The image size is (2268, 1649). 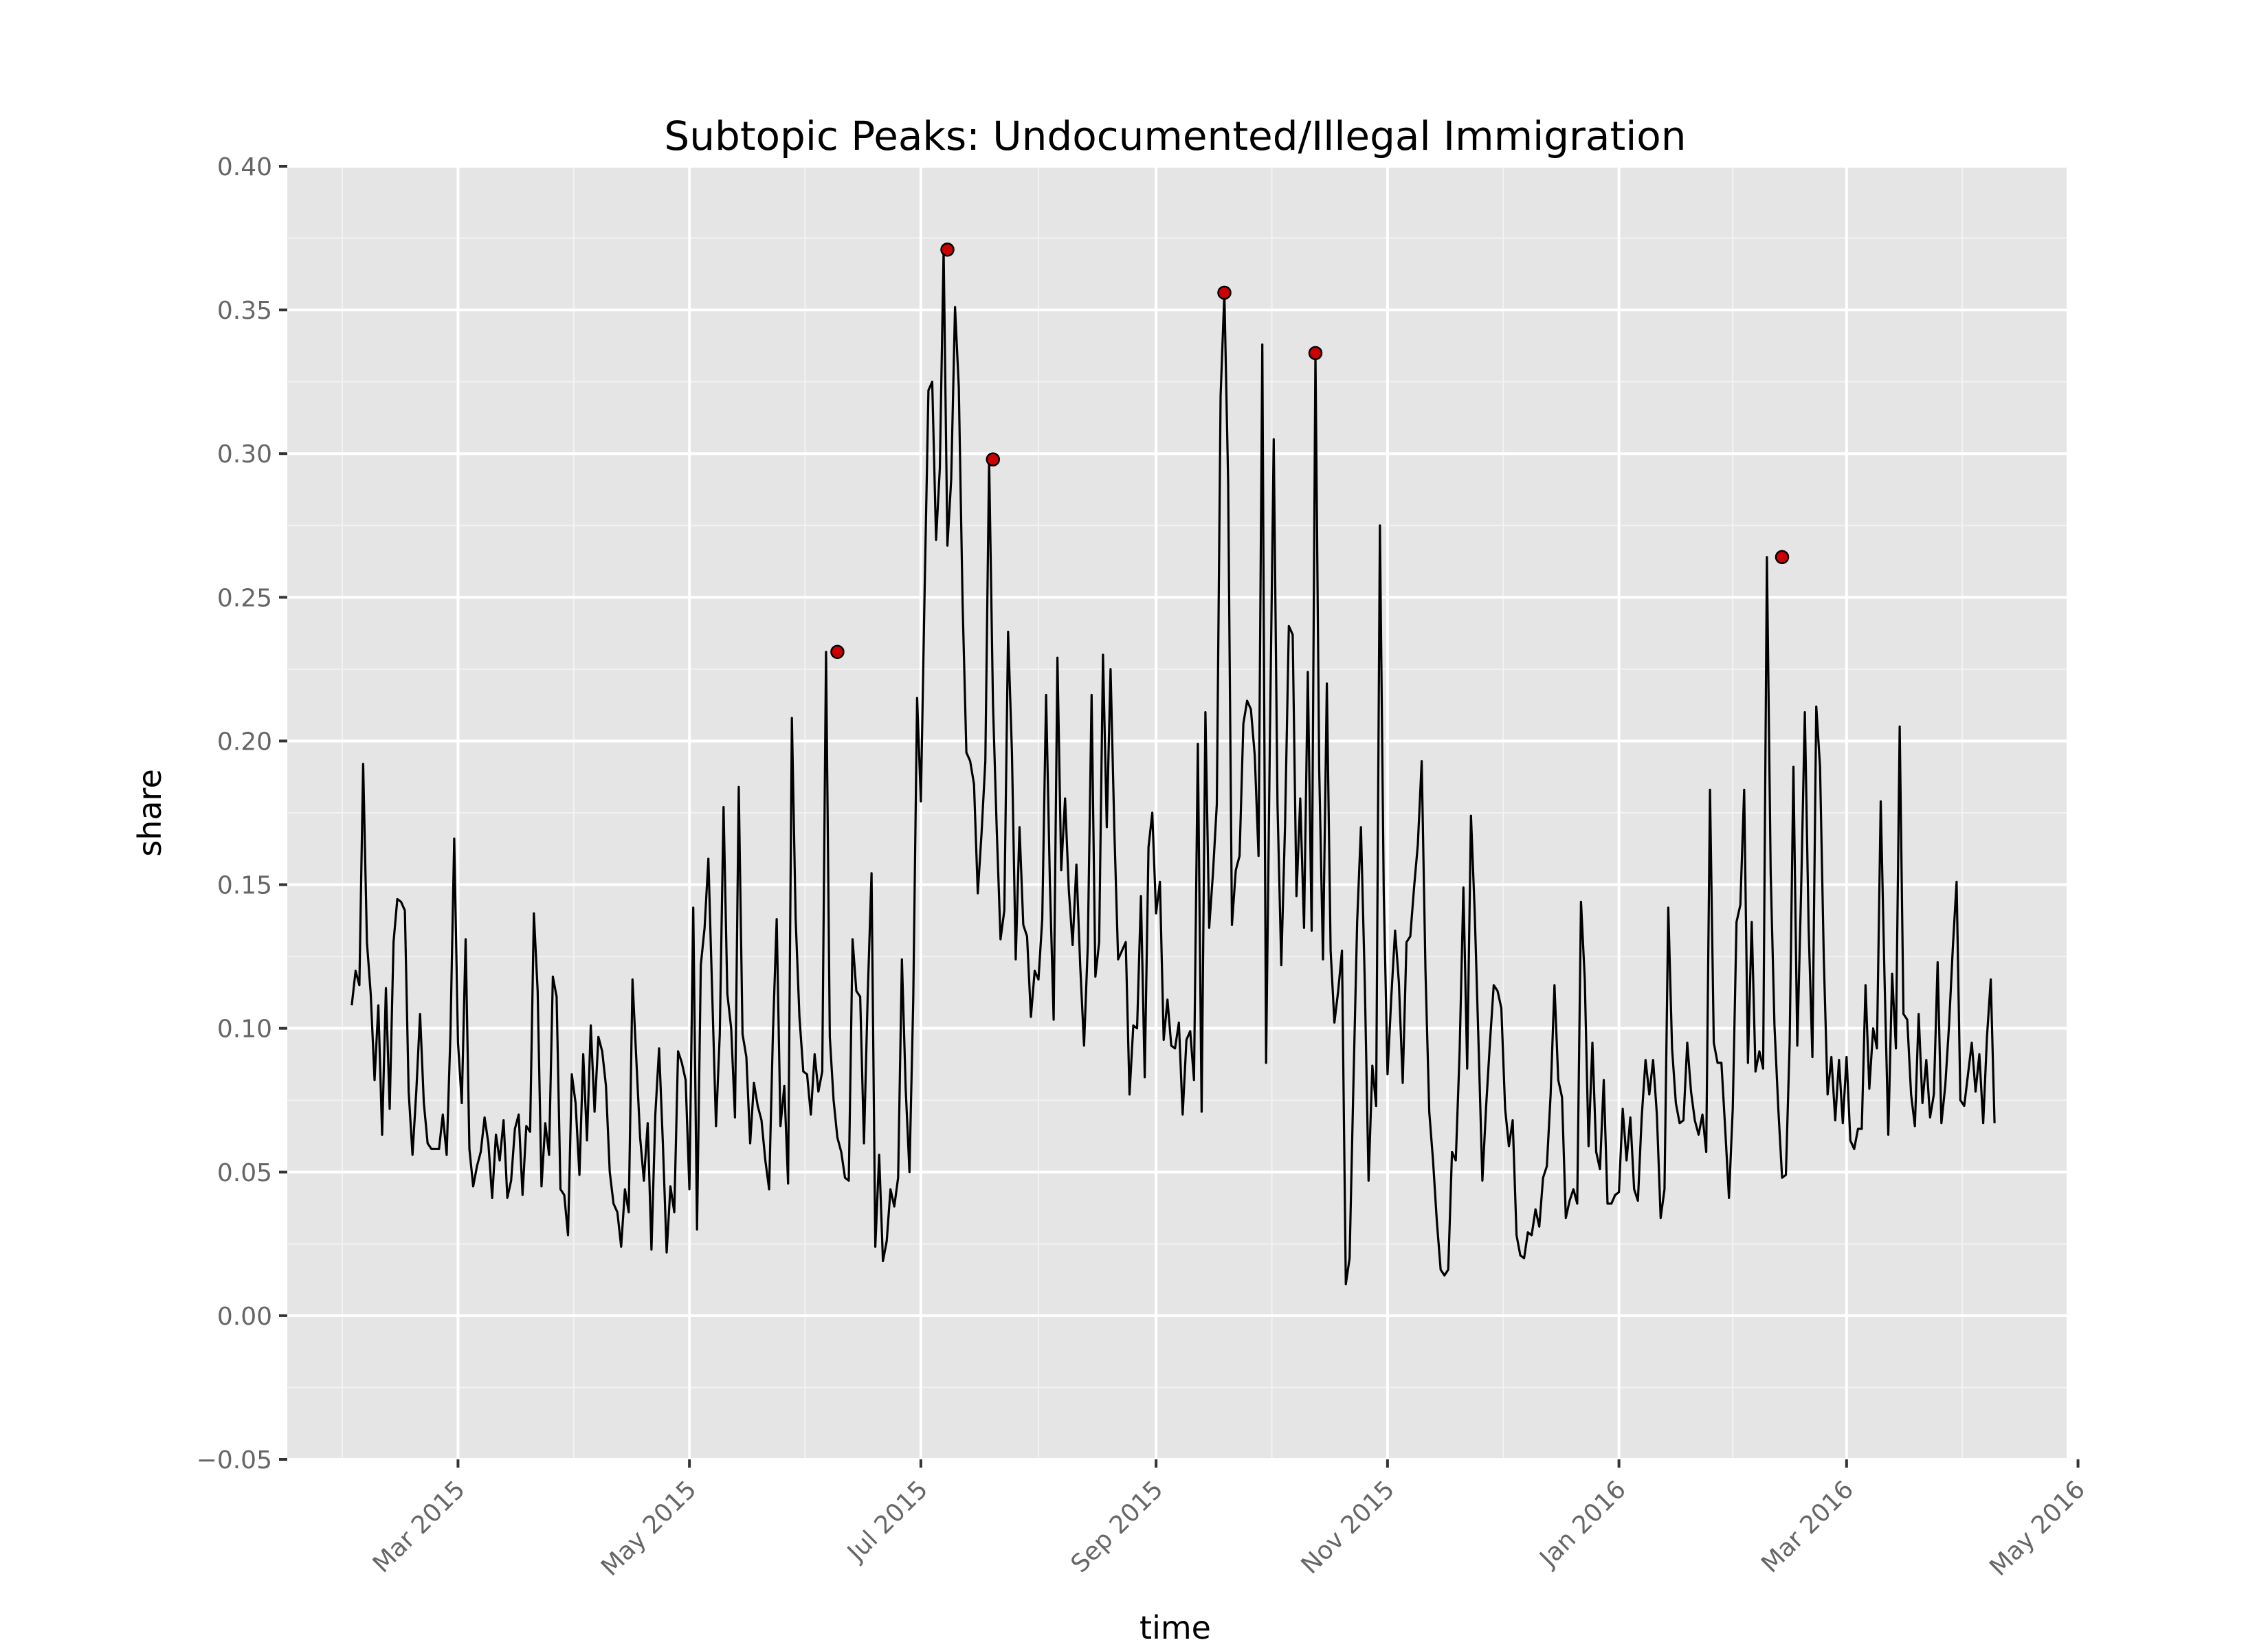 What do you see at coordinates (235, 1460) in the screenshot?
I see `y-tick-label: −0.05` at bounding box center [235, 1460].